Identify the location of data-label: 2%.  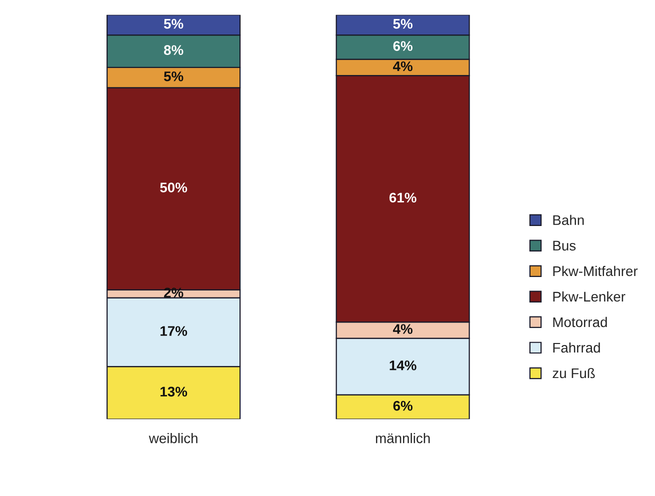
(174, 293).